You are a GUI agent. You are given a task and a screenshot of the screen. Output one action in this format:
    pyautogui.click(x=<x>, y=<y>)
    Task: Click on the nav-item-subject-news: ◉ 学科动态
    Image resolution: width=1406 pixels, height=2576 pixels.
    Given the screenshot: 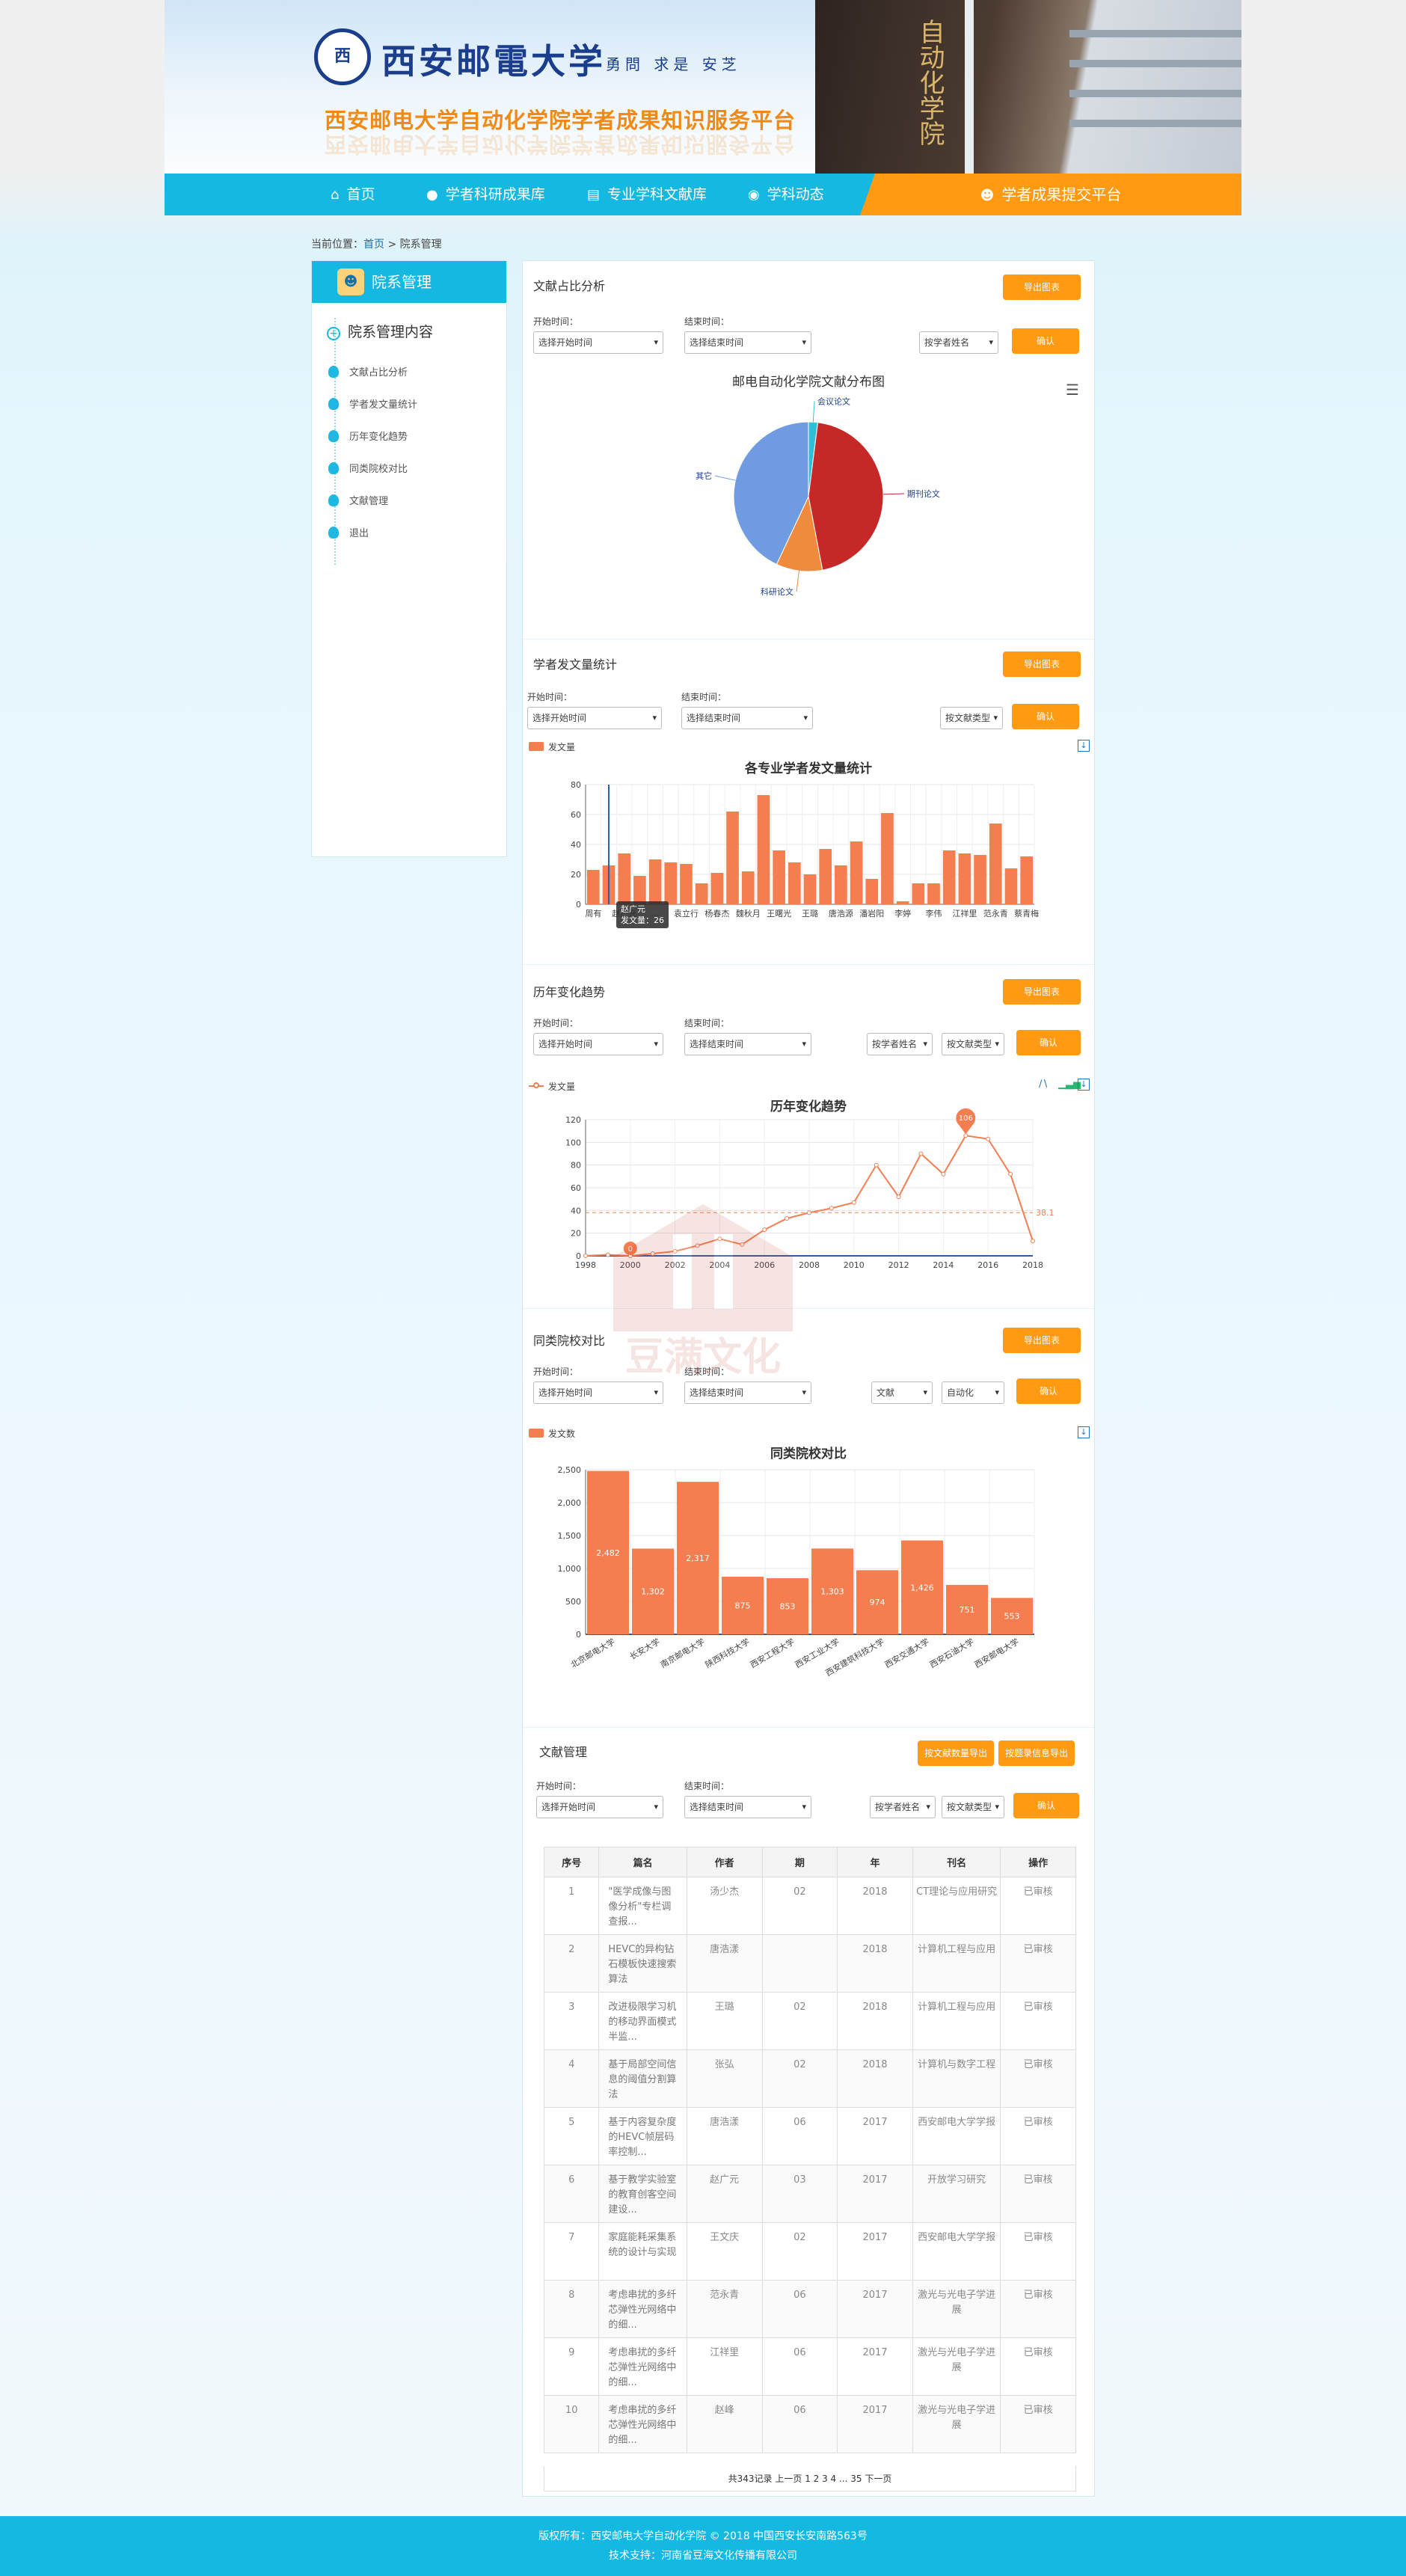 What is the action you would take?
    pyautogui.click(x=786, y=194)
    